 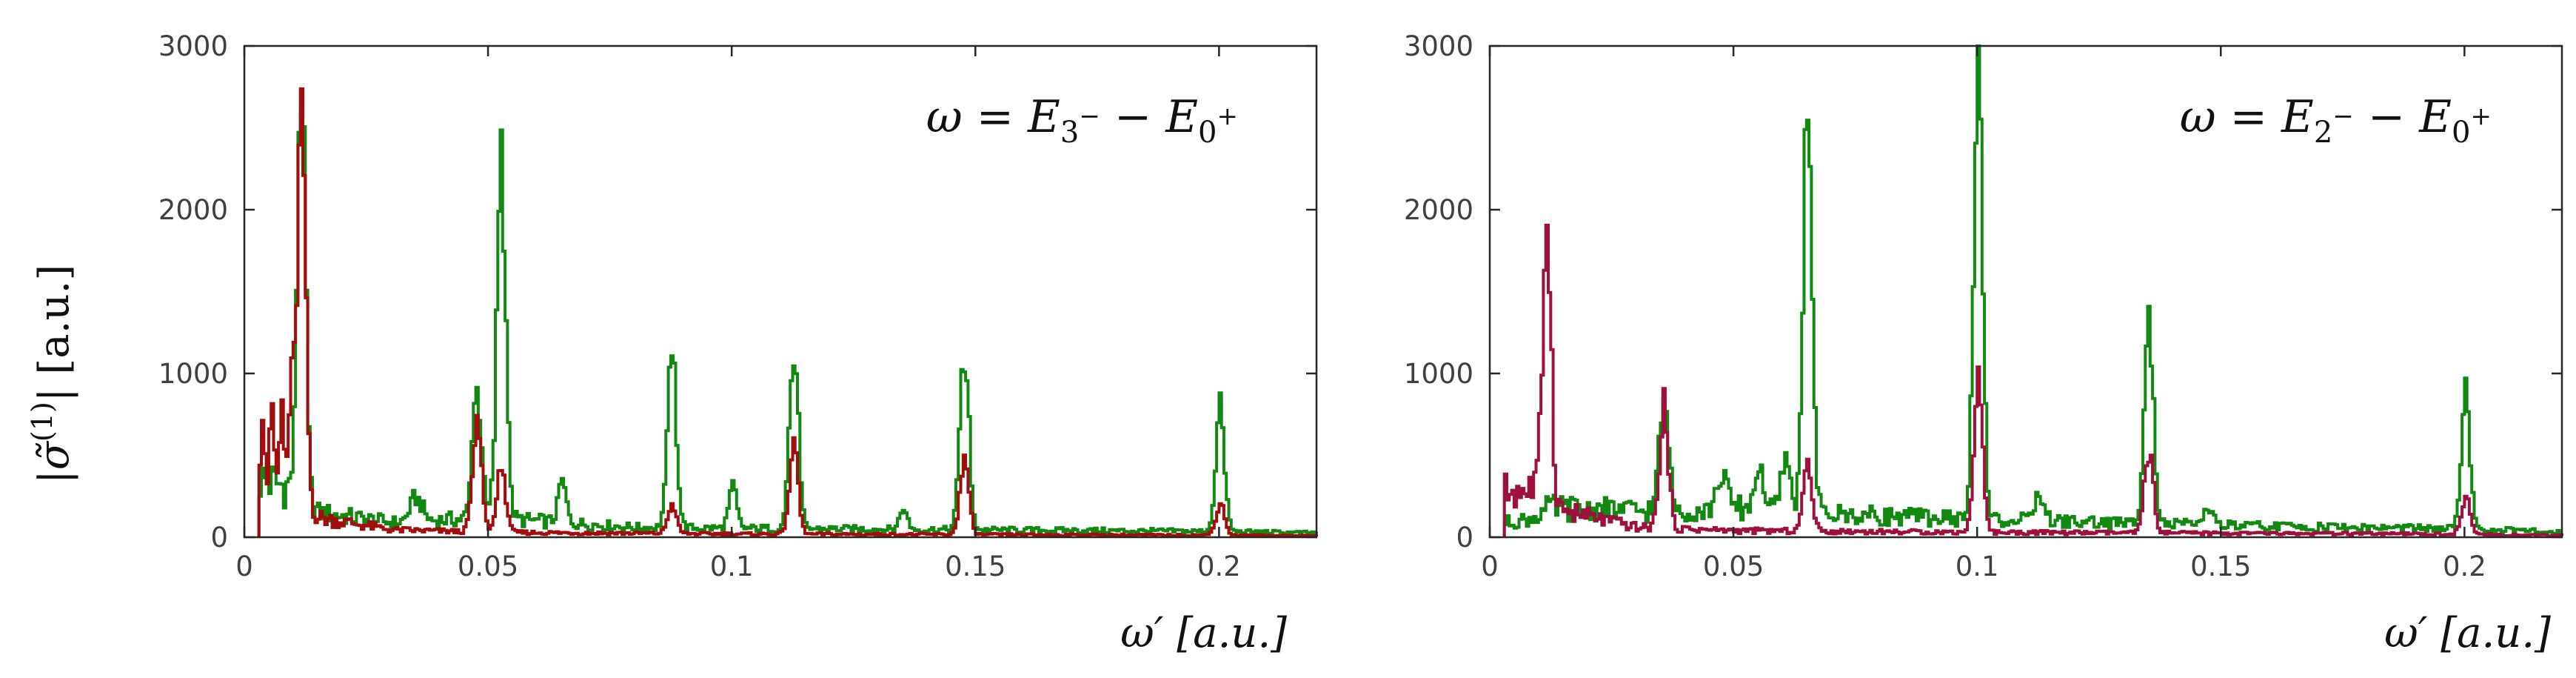 What do you see at coordinates (1082, 120) in the screenshot?
I see `annotation-left: ω = E3− − E0+` at bounding box center [1082, 120].